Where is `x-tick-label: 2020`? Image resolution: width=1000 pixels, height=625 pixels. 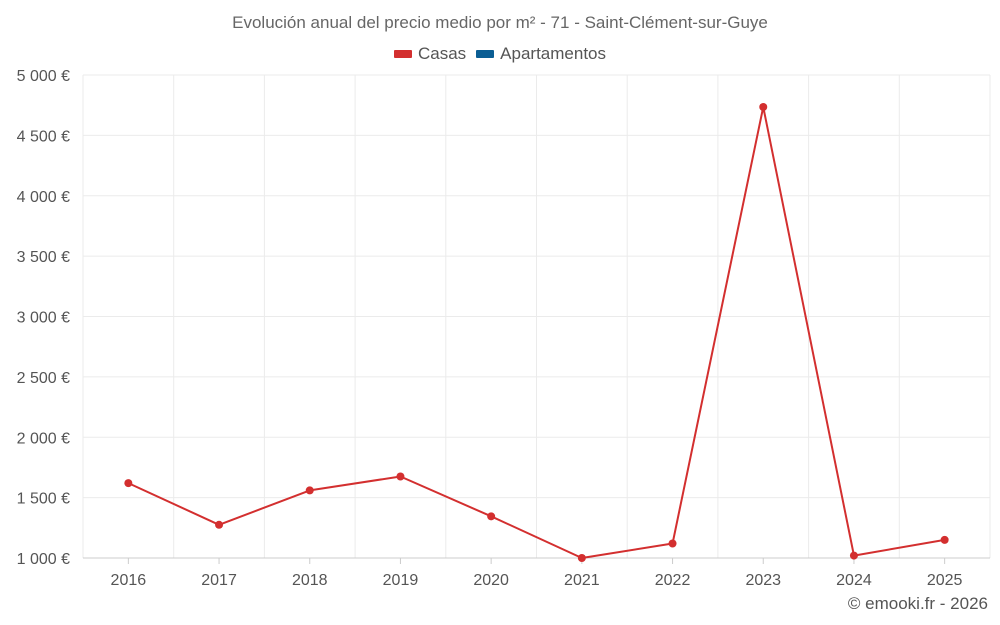 x-tick-label: 2020 is located at coordinates (491, 580).